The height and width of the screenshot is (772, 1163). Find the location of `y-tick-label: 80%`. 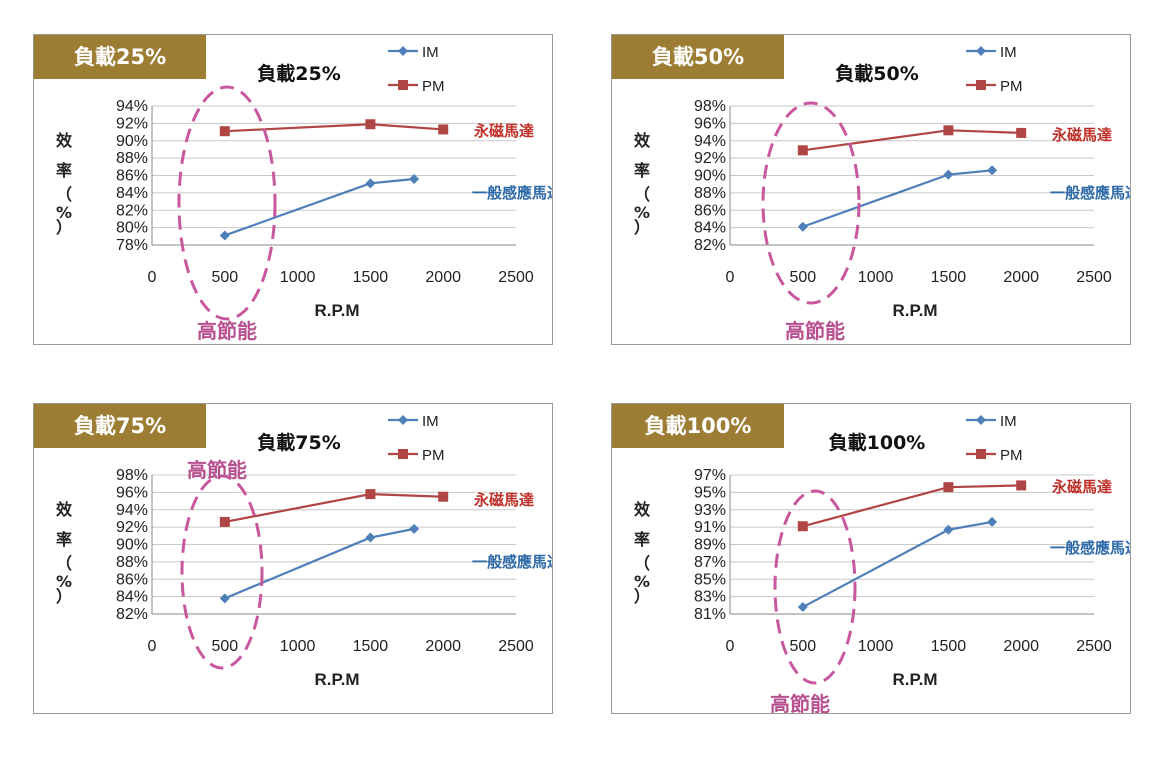

y-tick-label: 80% is located at coordinates (132, 228).